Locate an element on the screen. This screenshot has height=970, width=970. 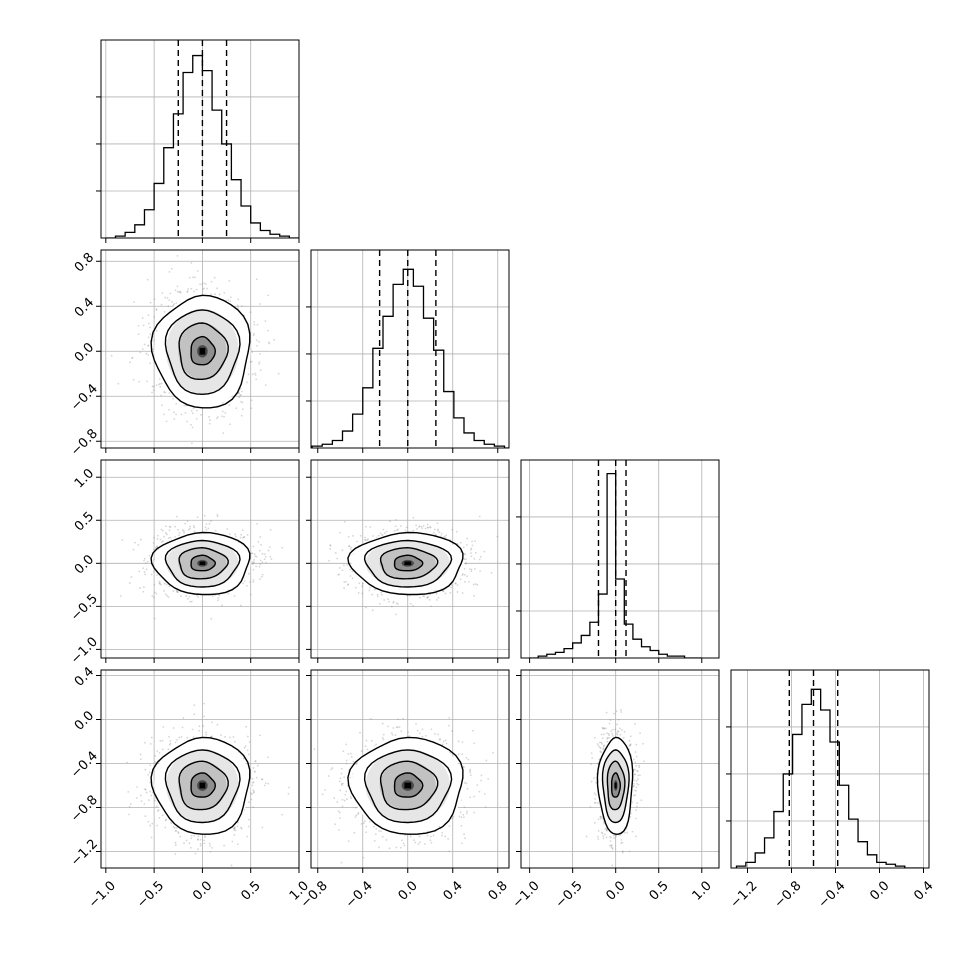
panel-border is located at coordinates (200, 349).